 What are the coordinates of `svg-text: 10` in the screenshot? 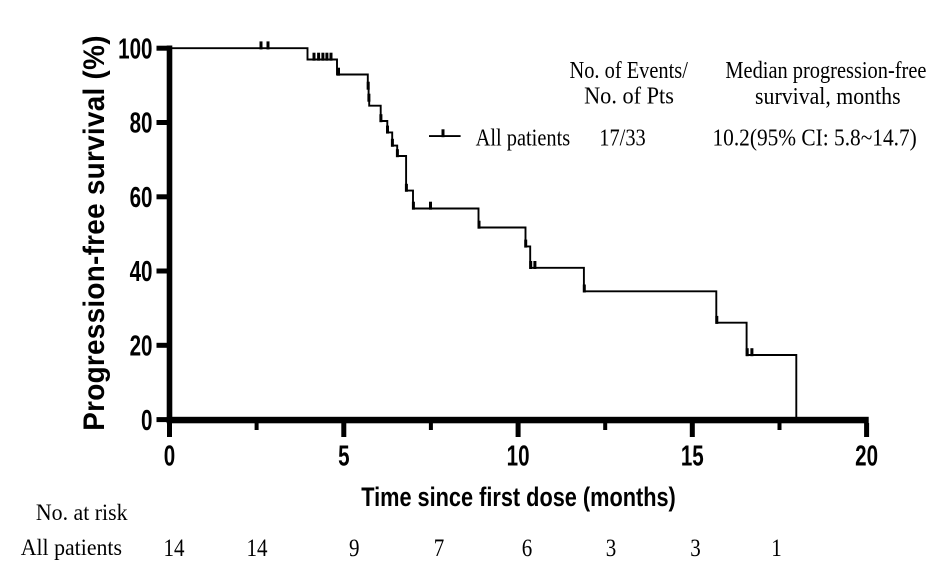 It's located at (518, 456).